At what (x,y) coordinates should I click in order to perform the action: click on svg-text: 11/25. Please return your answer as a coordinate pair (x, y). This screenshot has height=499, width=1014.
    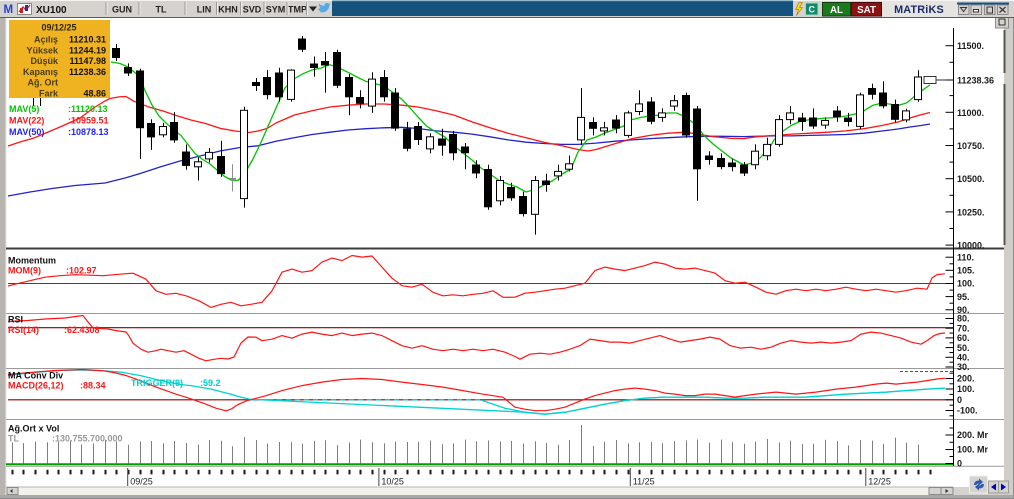
    Looking at the image, I should click on (644, 482).